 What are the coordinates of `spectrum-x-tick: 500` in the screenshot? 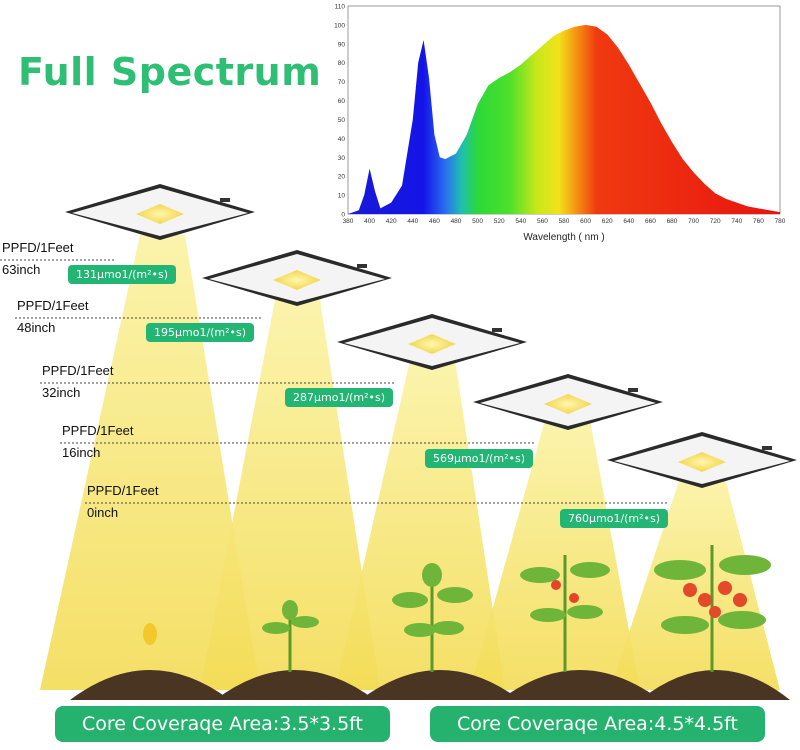 It's located at (477, 221).